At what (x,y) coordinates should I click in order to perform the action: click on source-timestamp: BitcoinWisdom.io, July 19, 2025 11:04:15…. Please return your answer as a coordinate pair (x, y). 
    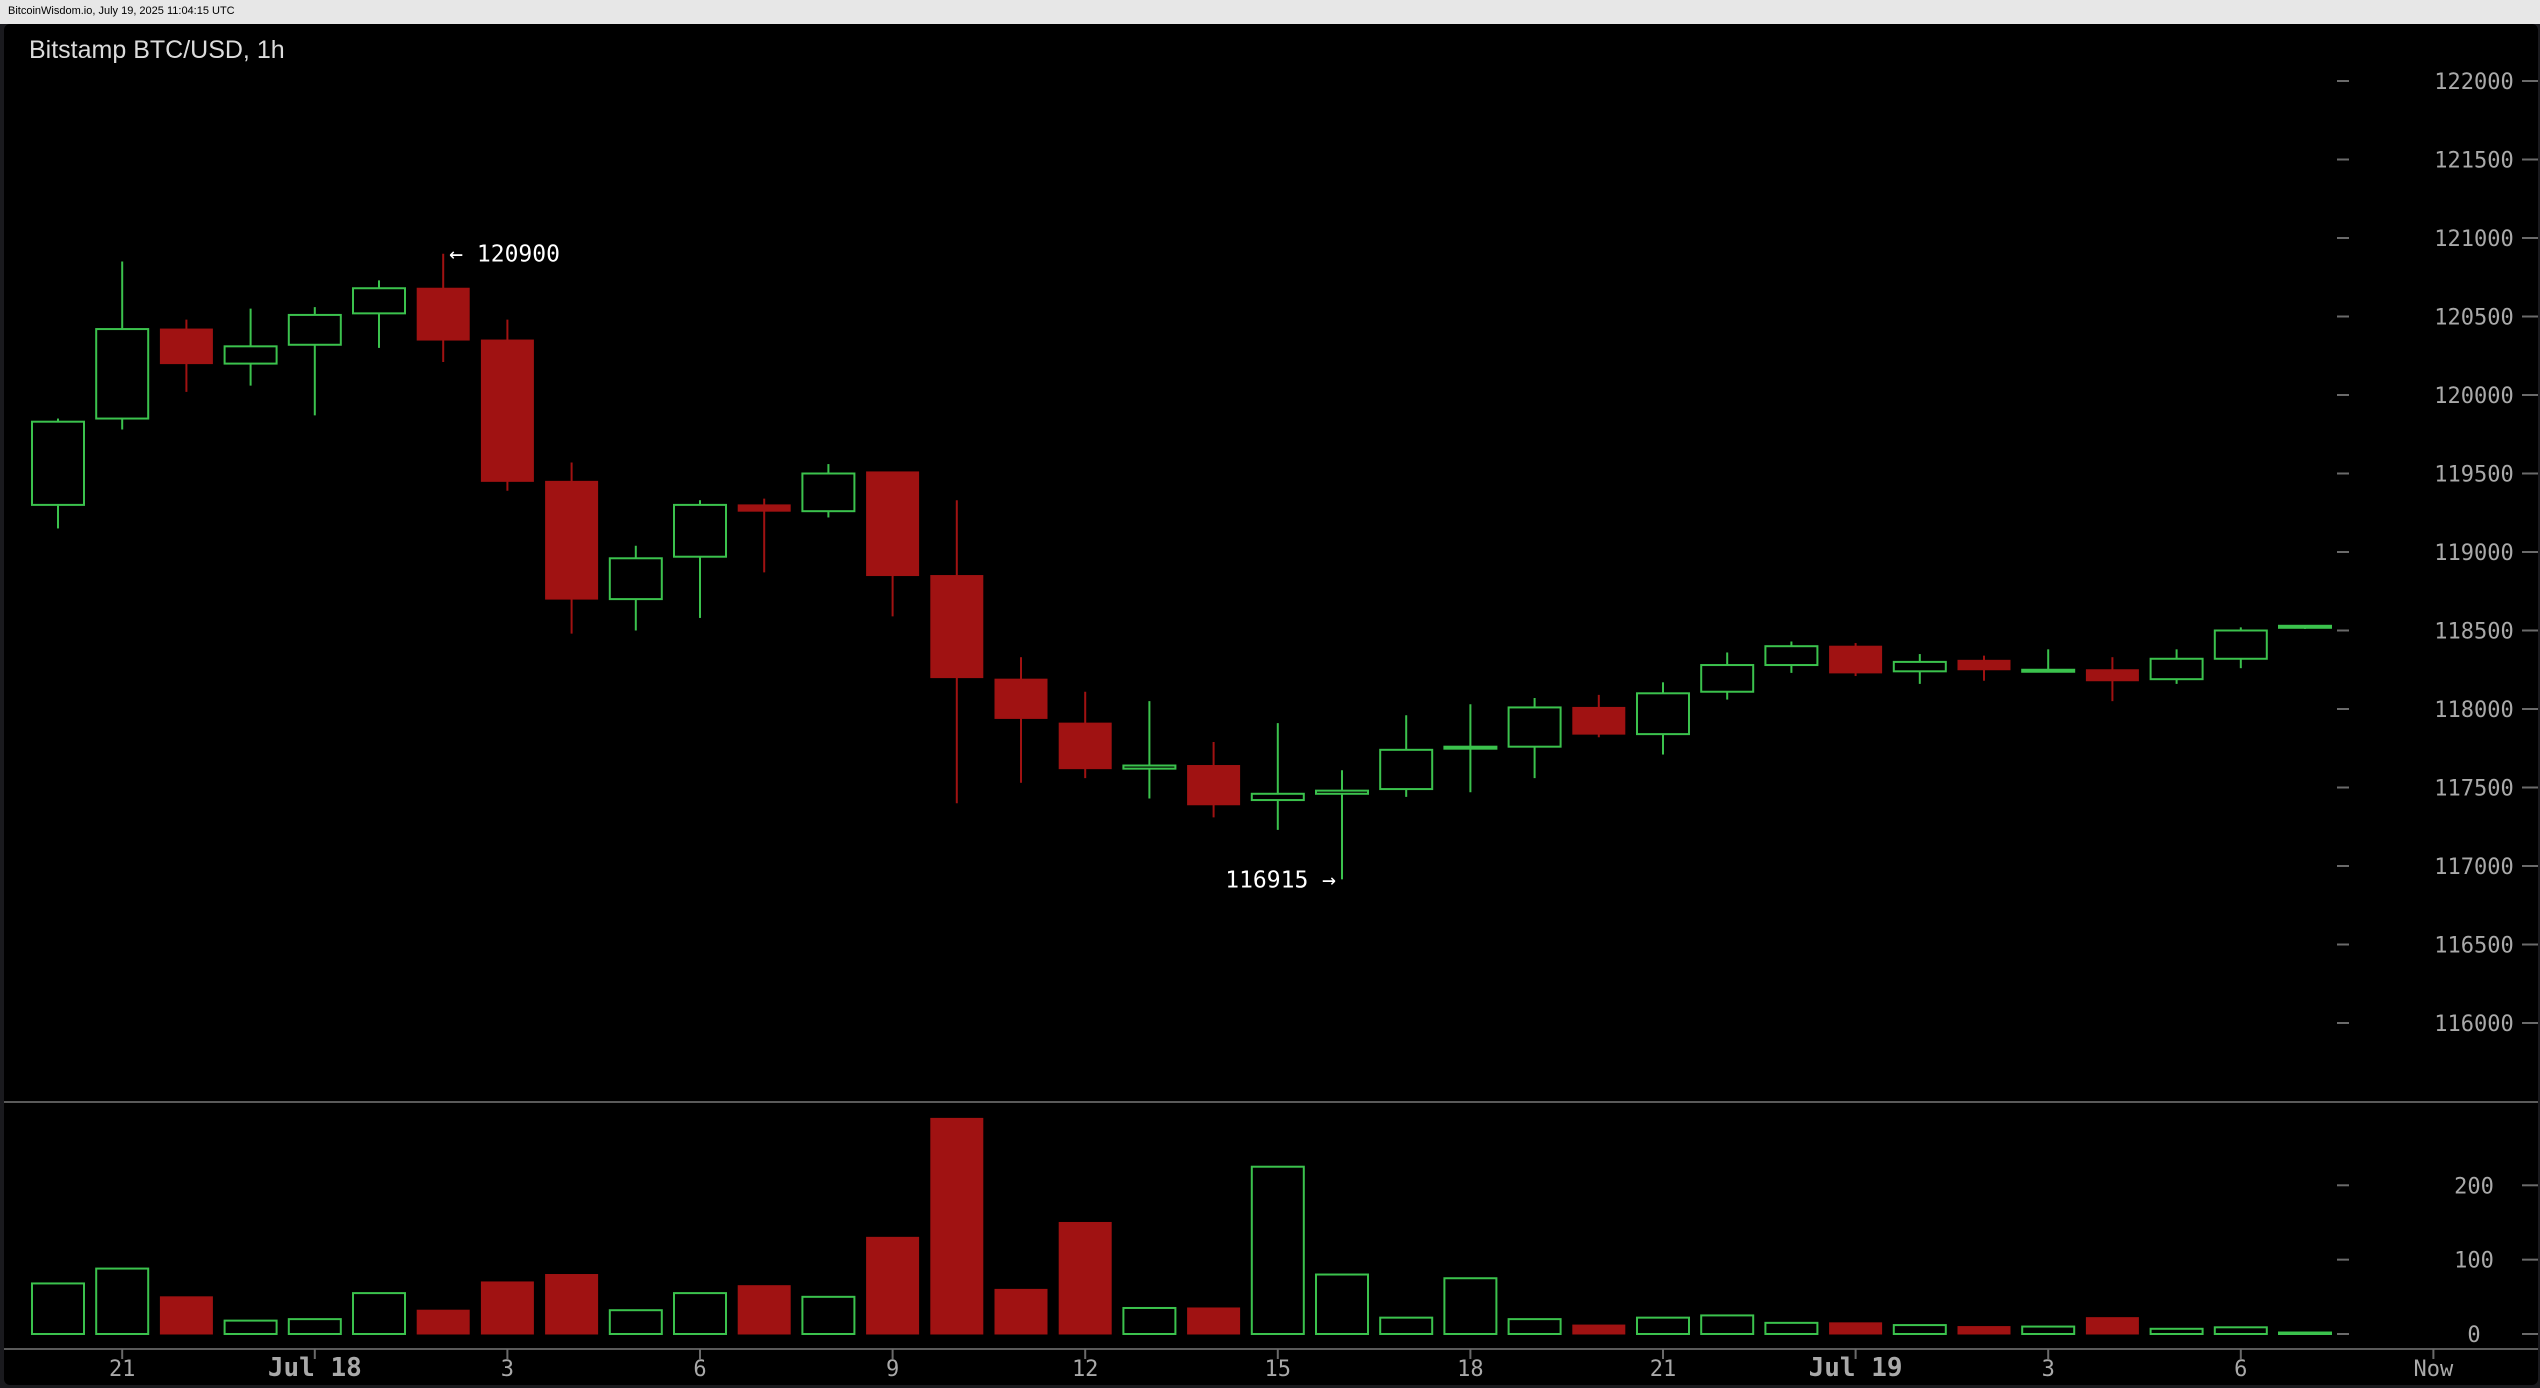
    Looking at the image, I should click on (121, 11).